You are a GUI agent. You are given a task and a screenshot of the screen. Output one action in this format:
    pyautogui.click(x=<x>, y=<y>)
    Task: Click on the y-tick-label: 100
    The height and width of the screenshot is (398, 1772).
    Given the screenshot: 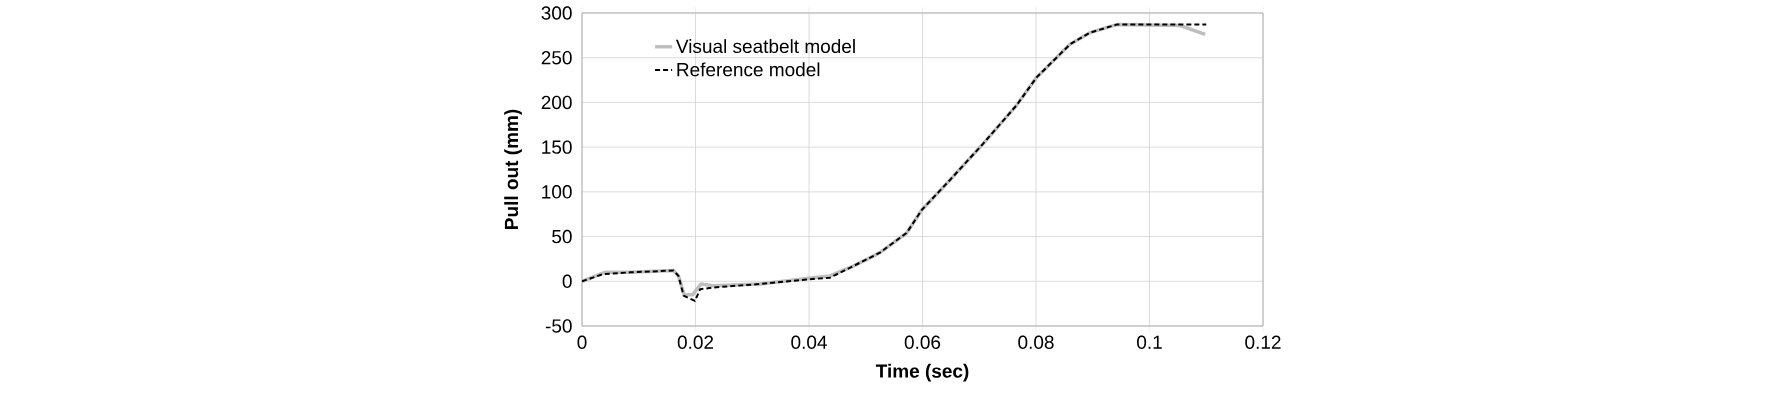 What is the action you would take?
    pyautogui.click(x=557, y=192)
    